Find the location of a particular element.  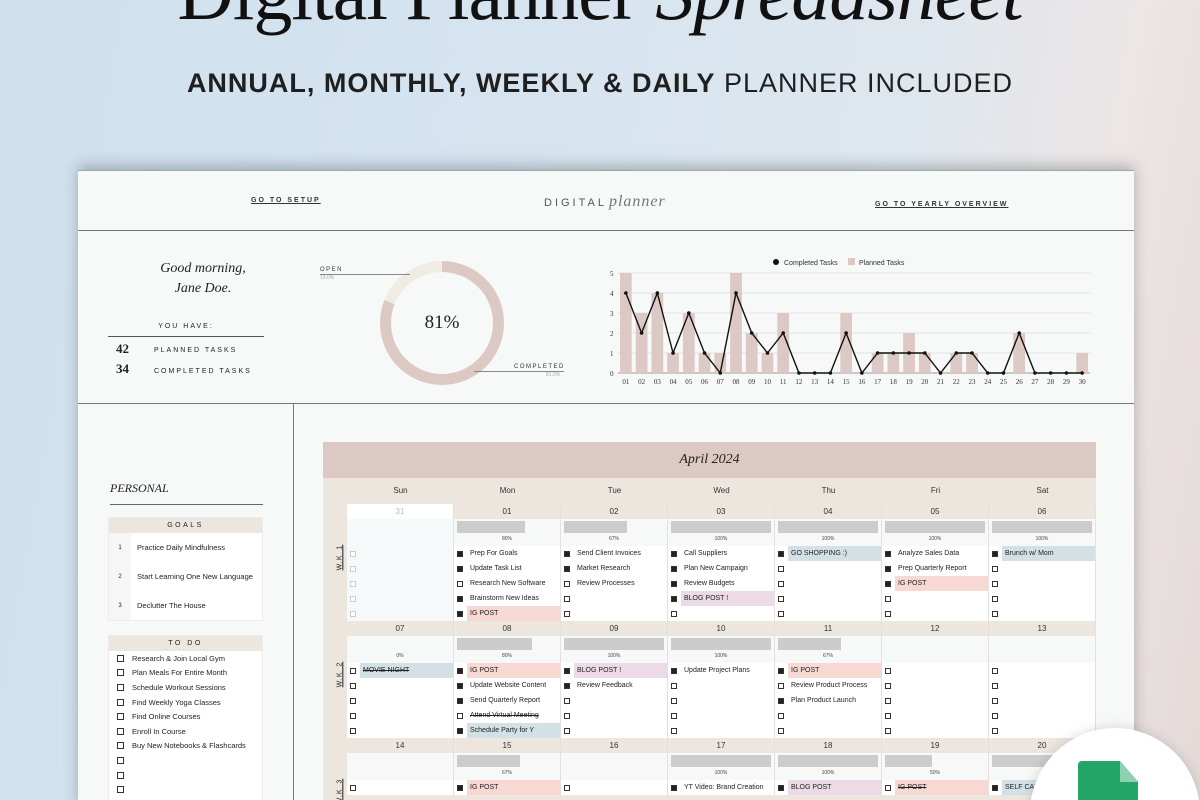

task-label: Review Processes is located at coordinates (606, 583).